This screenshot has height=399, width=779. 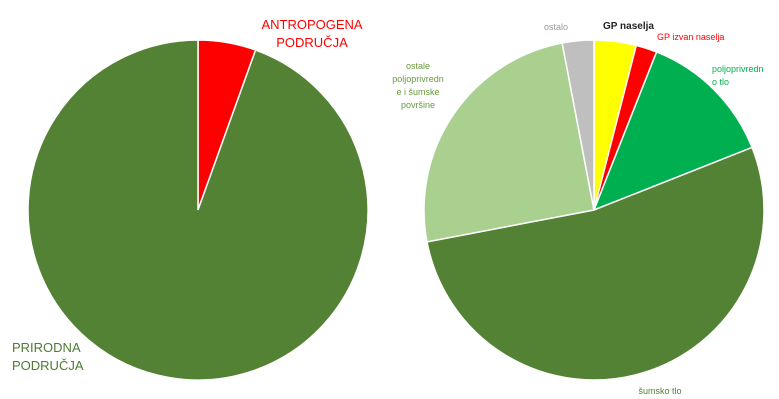 I want to click on slice-label-line: e i šumske, so click(x=417, y=92).